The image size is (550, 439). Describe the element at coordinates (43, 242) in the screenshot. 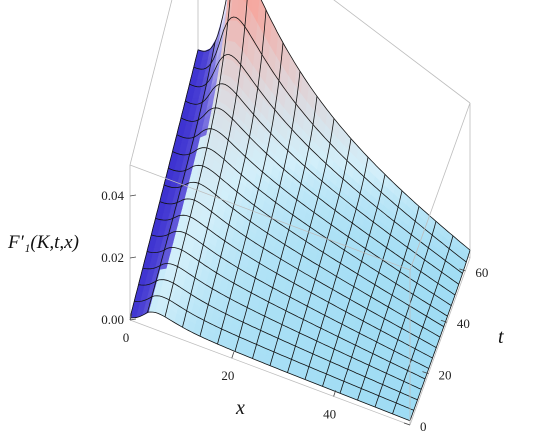

I see `z-axis-label: F′₁(K,t,x)` at that location.